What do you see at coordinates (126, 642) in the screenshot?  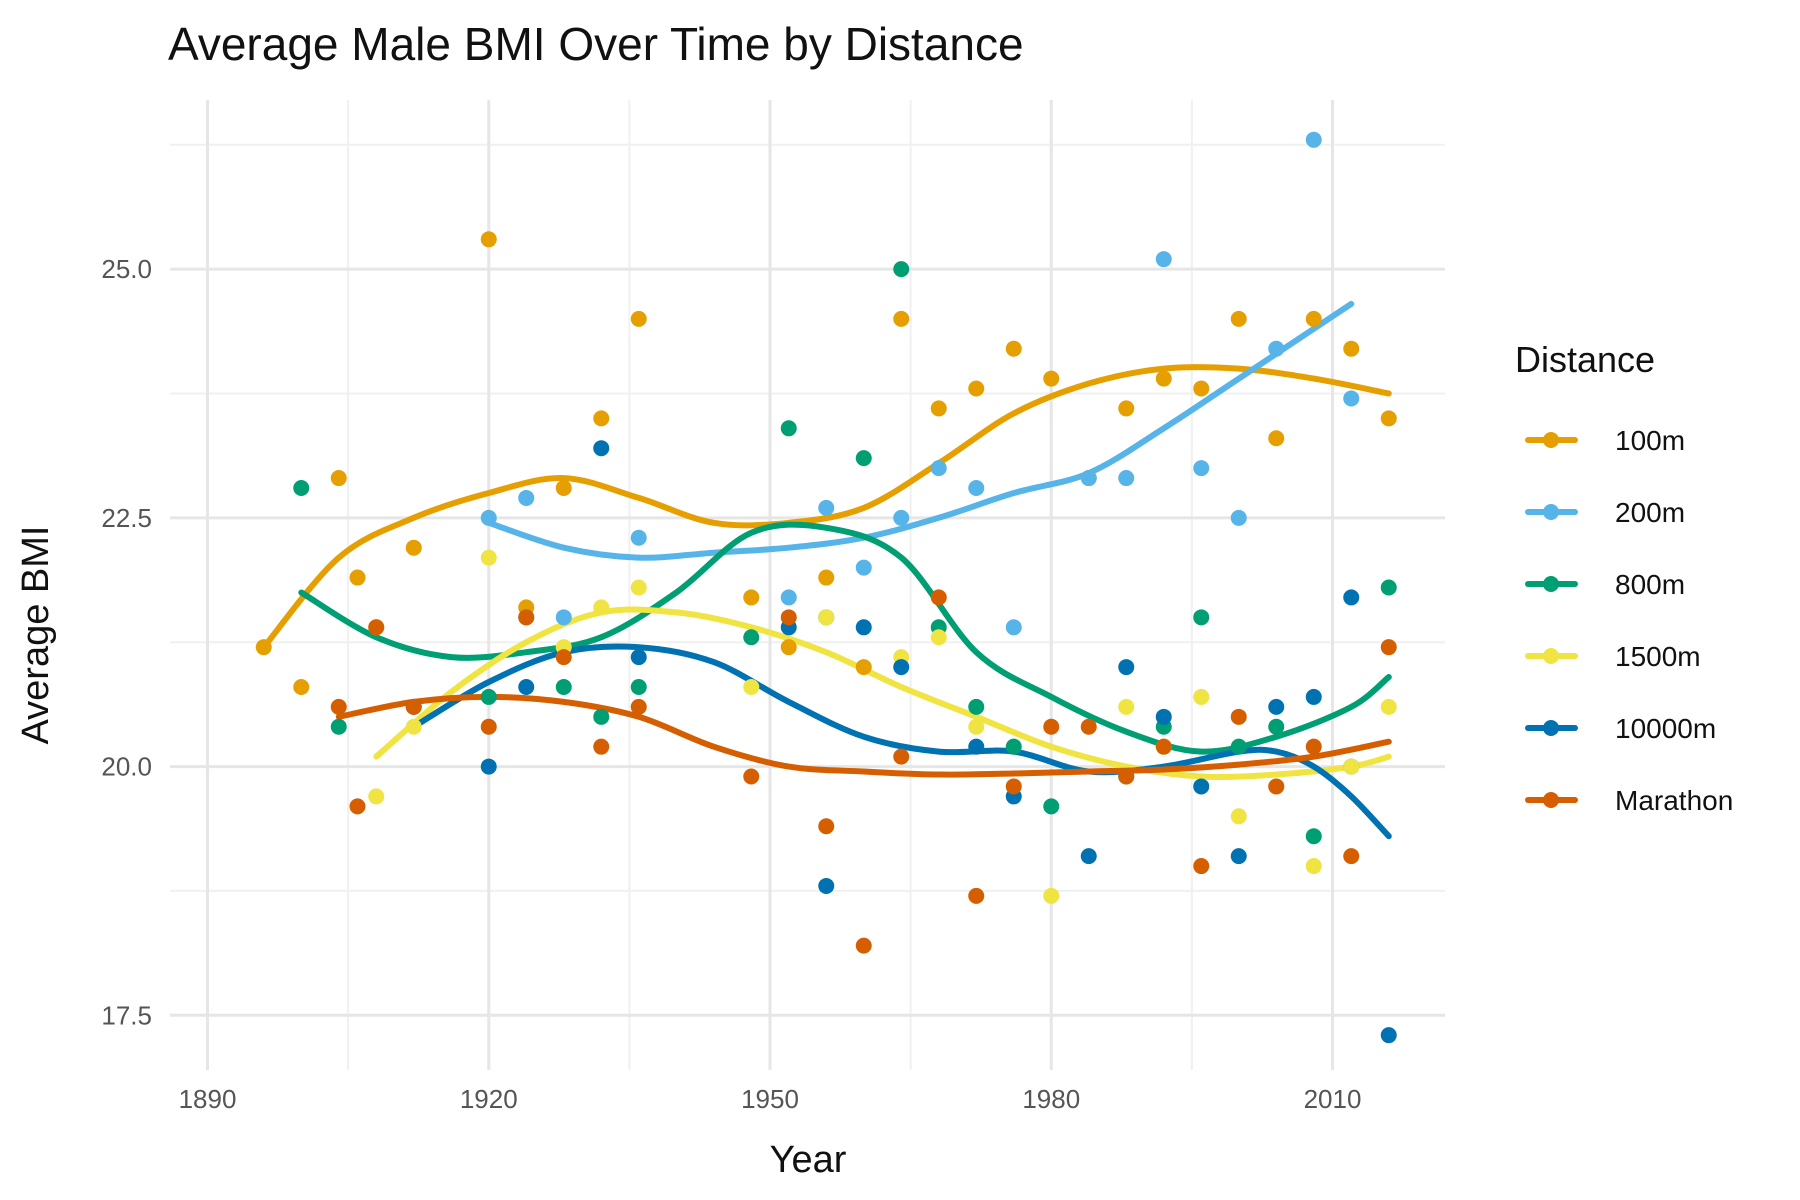 I see `y-axis-ticks: 17.5 20.0 22.5 25.0` at bounding box center [126, 642].